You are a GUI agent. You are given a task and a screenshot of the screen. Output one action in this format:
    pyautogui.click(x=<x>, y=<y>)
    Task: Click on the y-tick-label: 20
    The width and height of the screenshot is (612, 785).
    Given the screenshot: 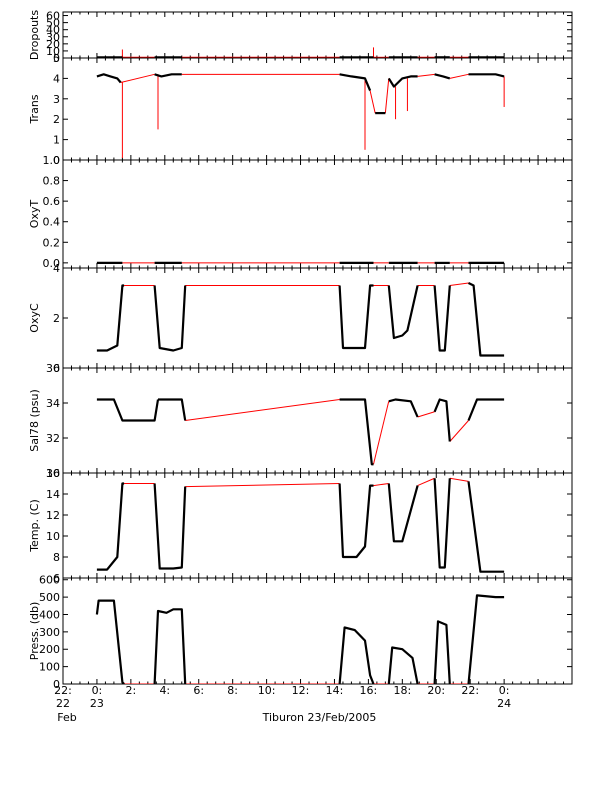 What is the action you would take?
    pyautogui.click(x=53, y=44)
    